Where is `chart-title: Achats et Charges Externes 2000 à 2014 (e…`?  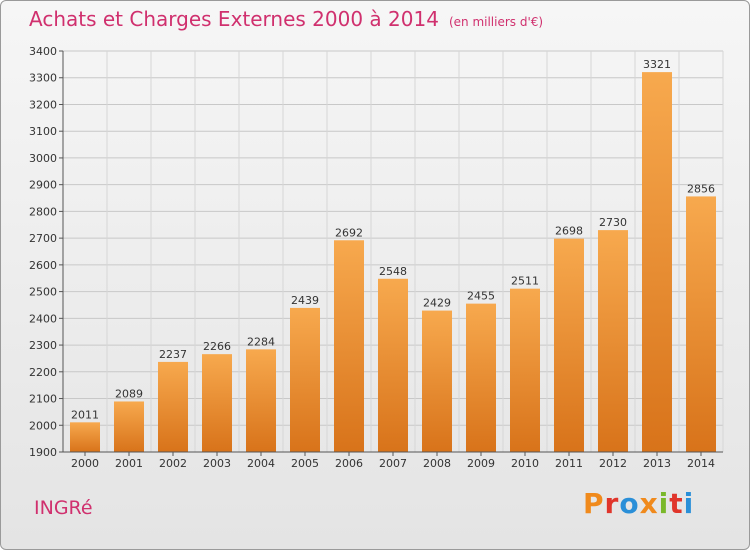
chart-title: Achats et Charges Externes 2000 à 2014 (e… is located at coordinates (286, 19).